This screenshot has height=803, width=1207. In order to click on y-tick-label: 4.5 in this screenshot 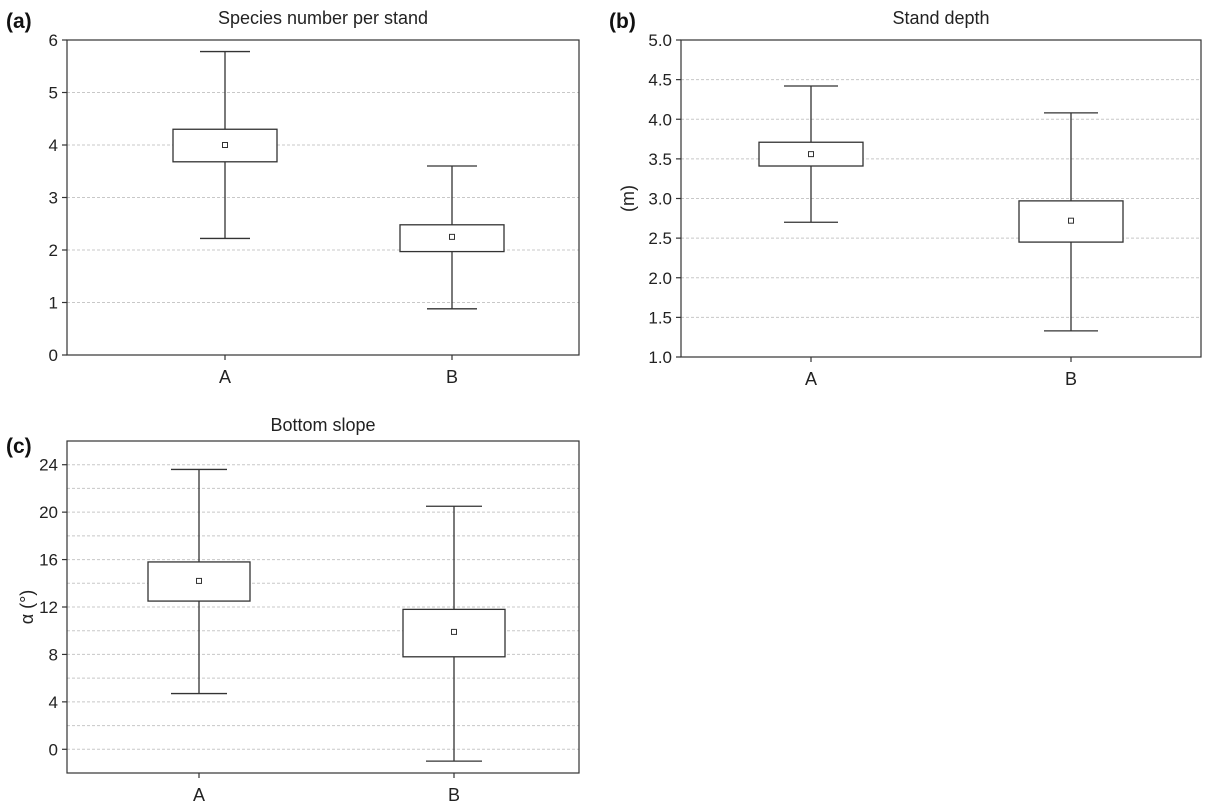, I will do `click(660, 80)`.